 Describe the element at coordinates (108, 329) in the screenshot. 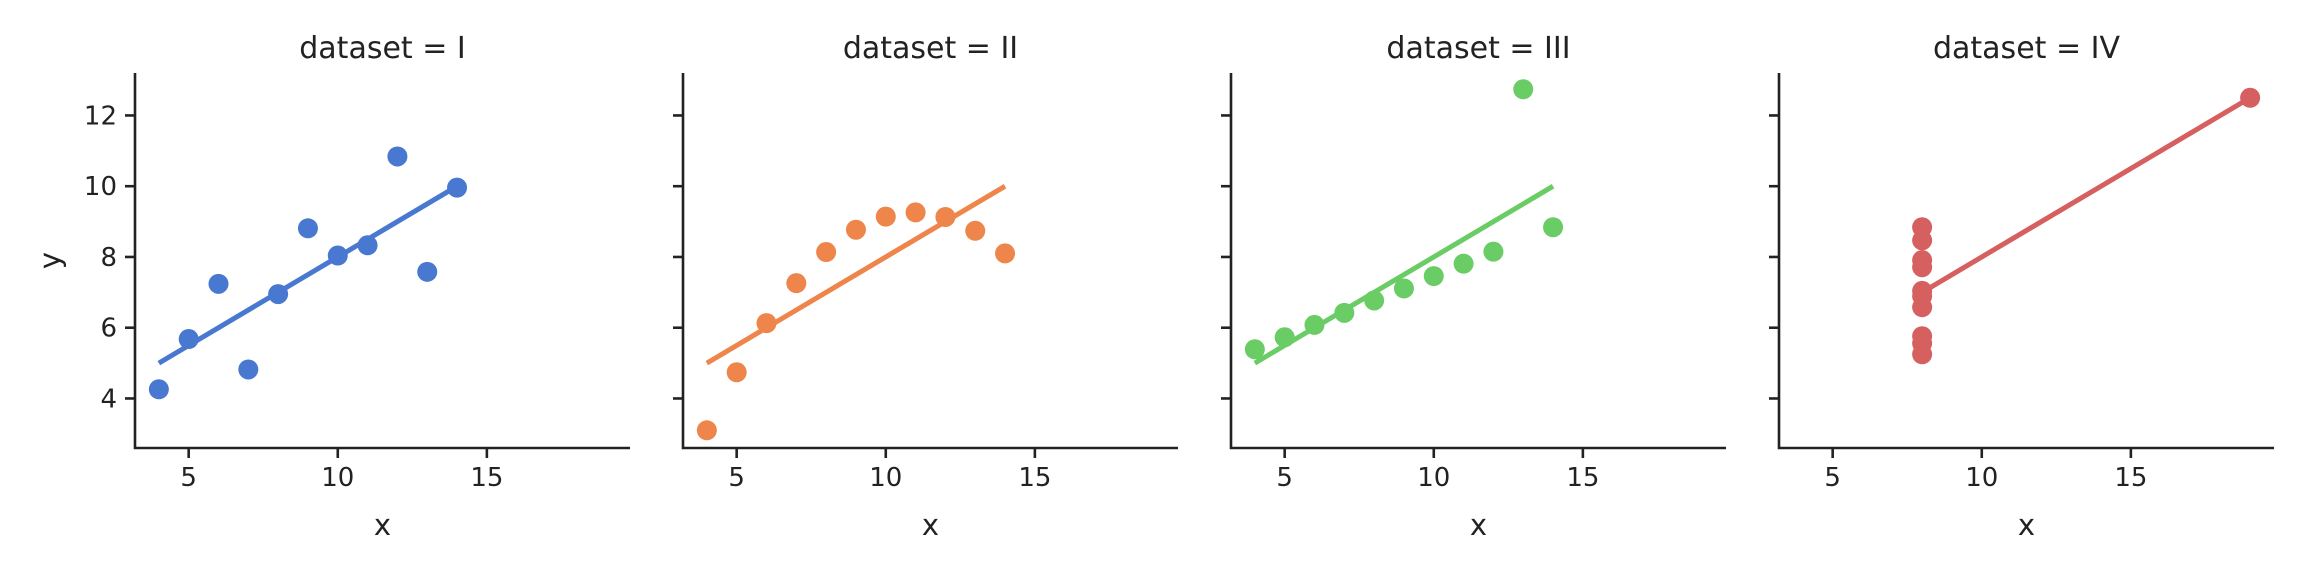

I see `y-tick-label: 6` at that location.